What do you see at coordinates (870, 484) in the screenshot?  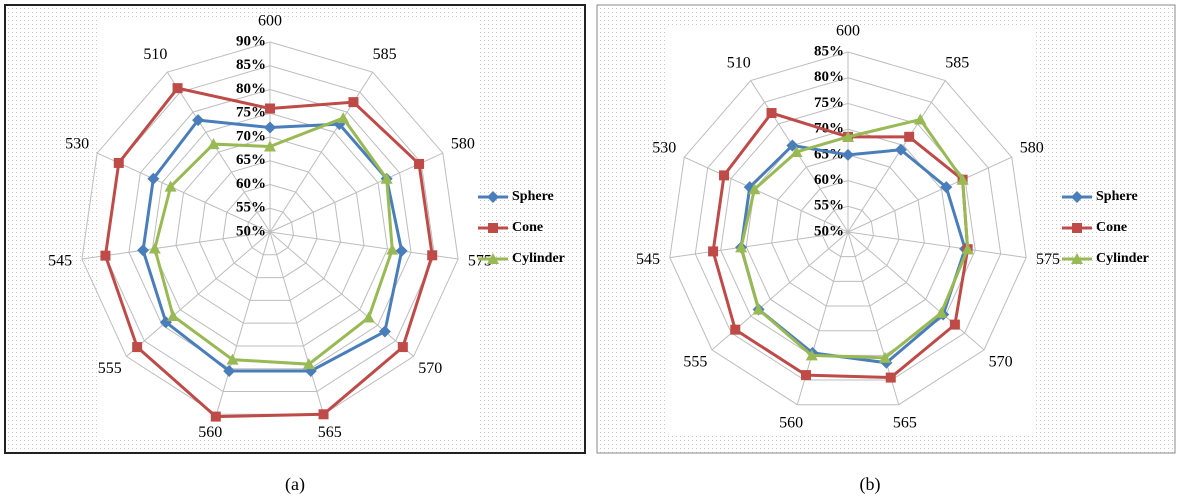 I see `caption: (b)` at bounding box center [870, 484].